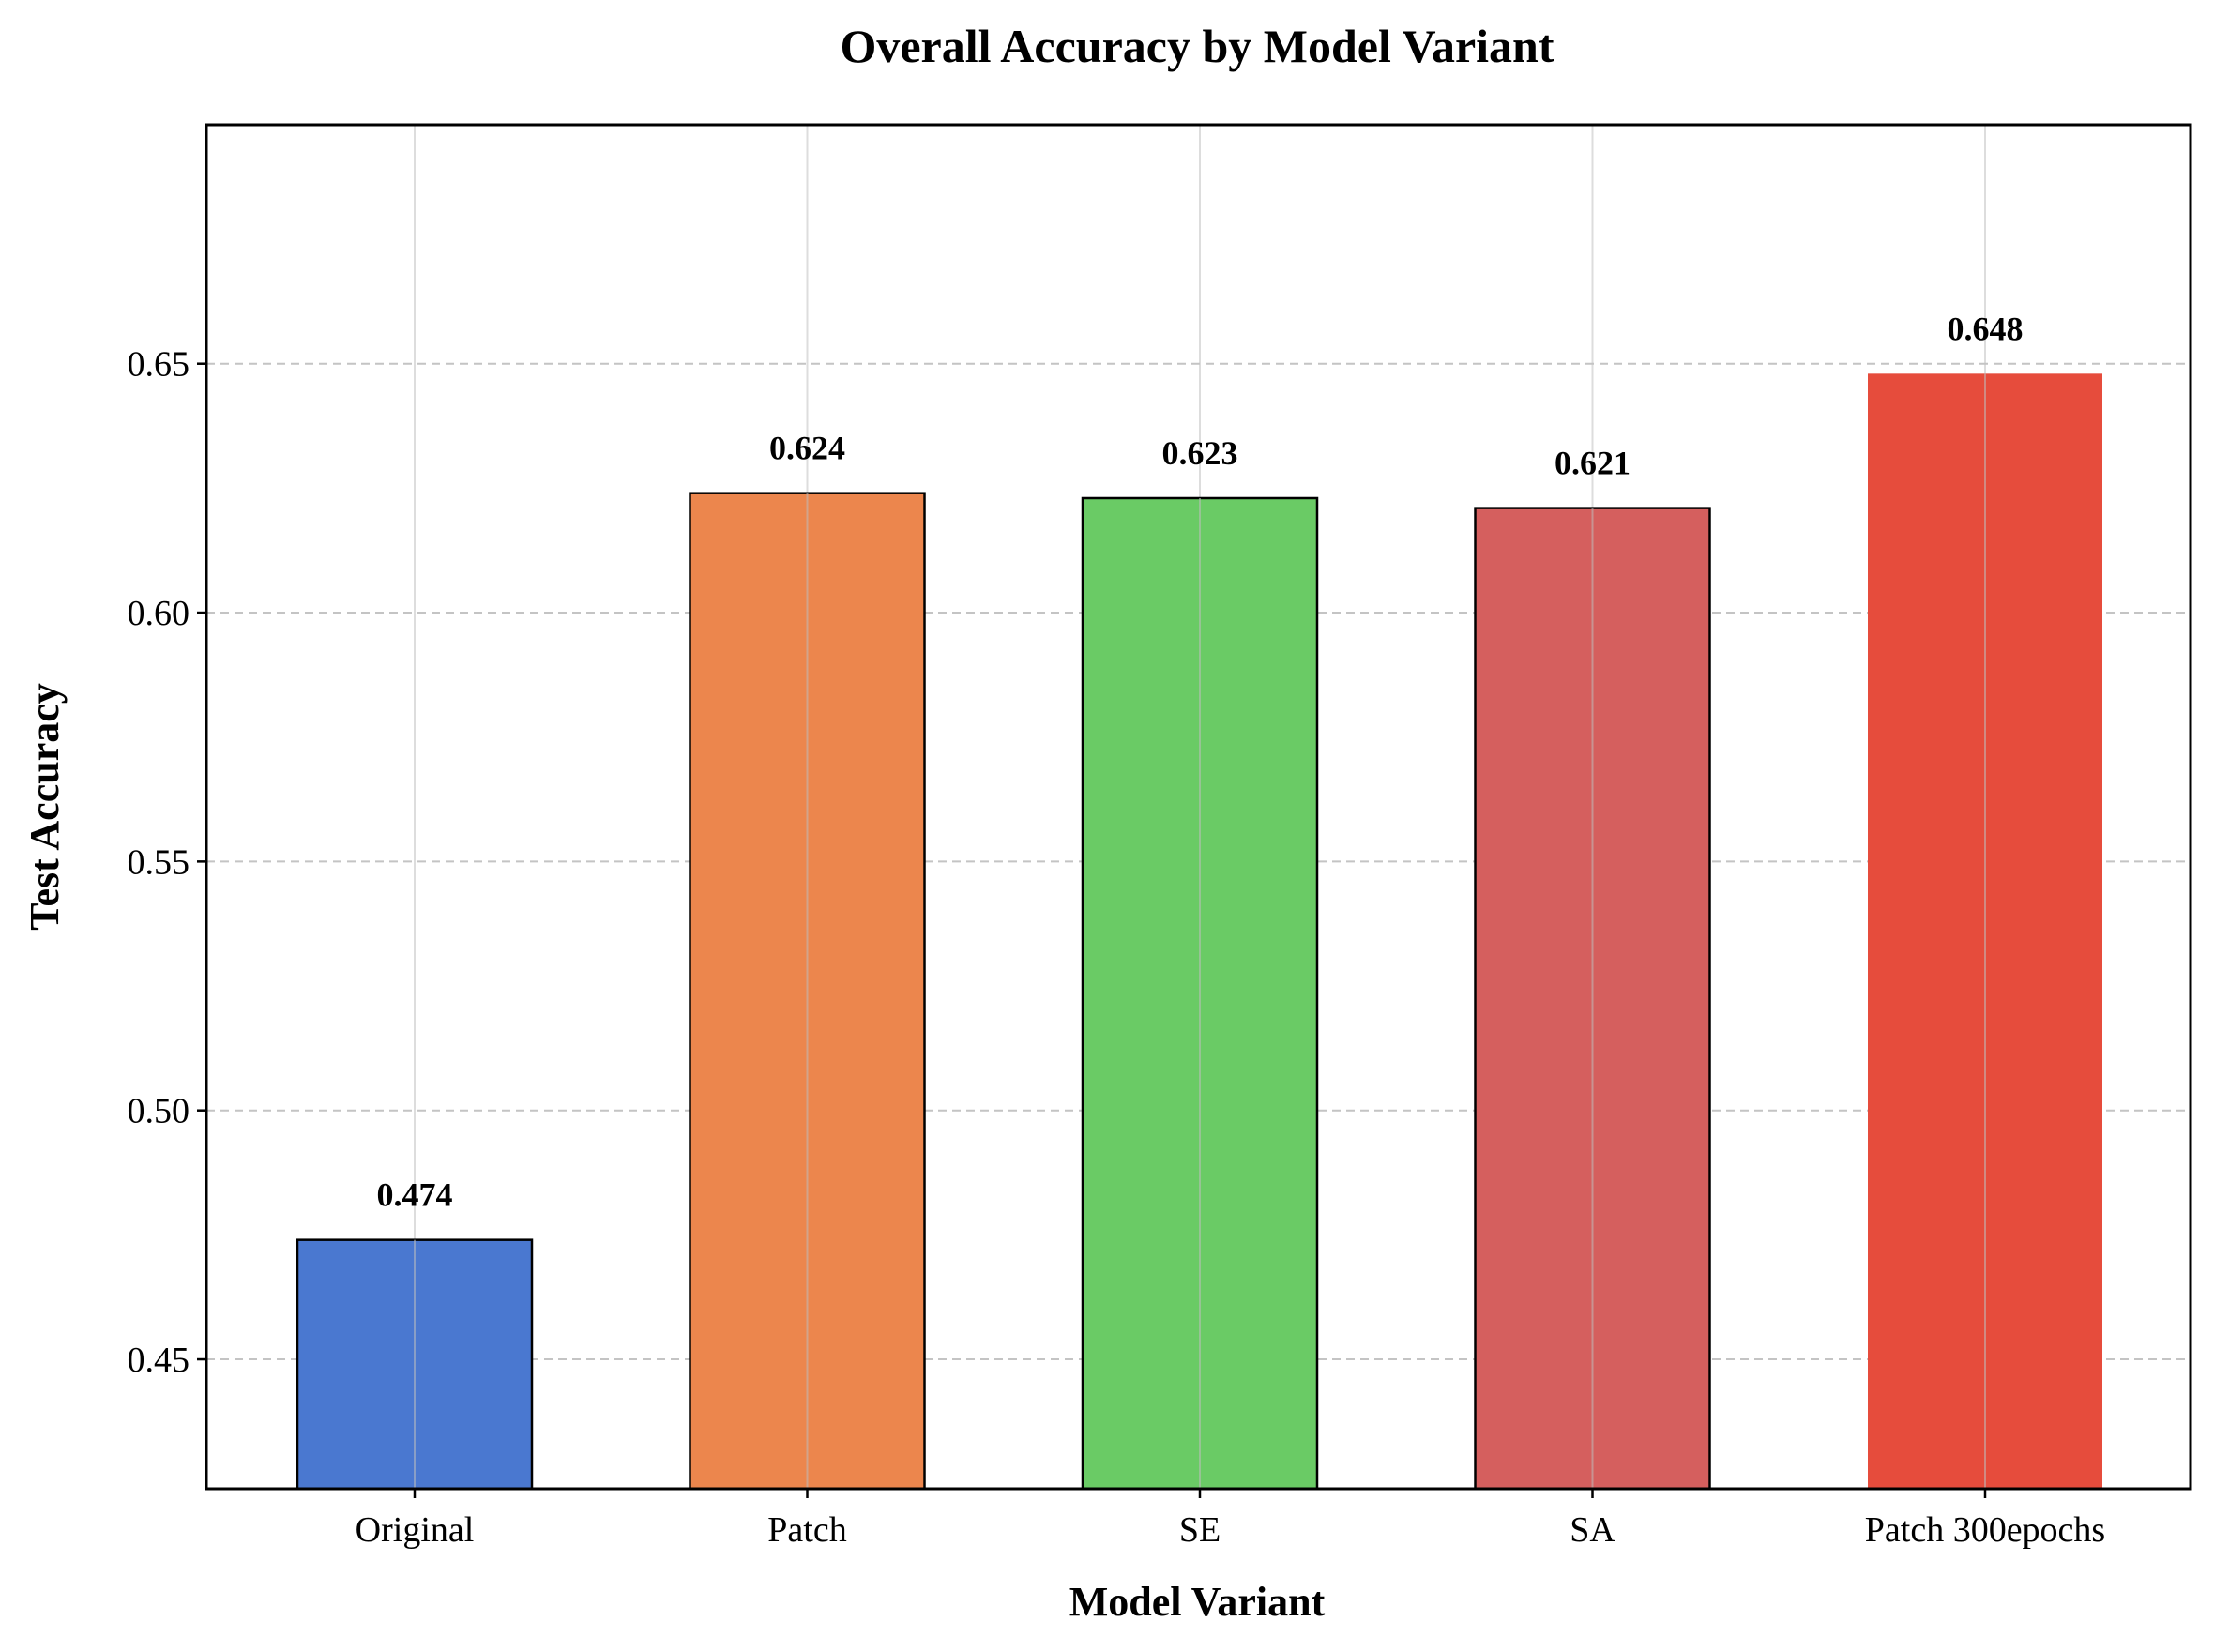  What do you see at coordinates (159, 1111) in the screenshot?
I see `y-tick-label: 0.50` at bounding box center [159, 1111].